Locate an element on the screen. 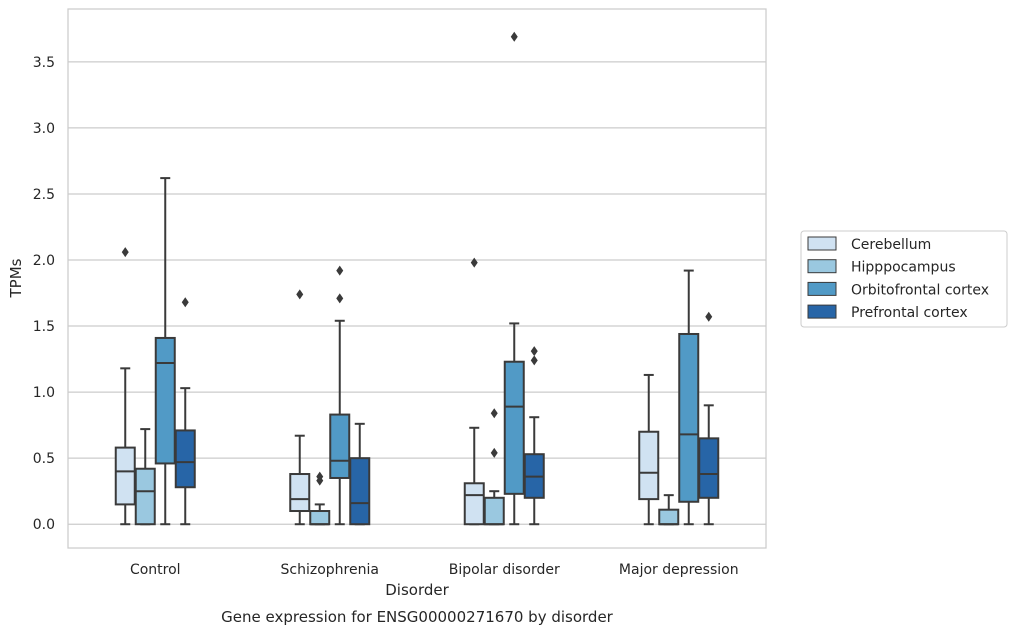 The height and width of the screenshot is (638, 1018). x-tick-label: Bipolar disorder is located at coordinates (504, 570).